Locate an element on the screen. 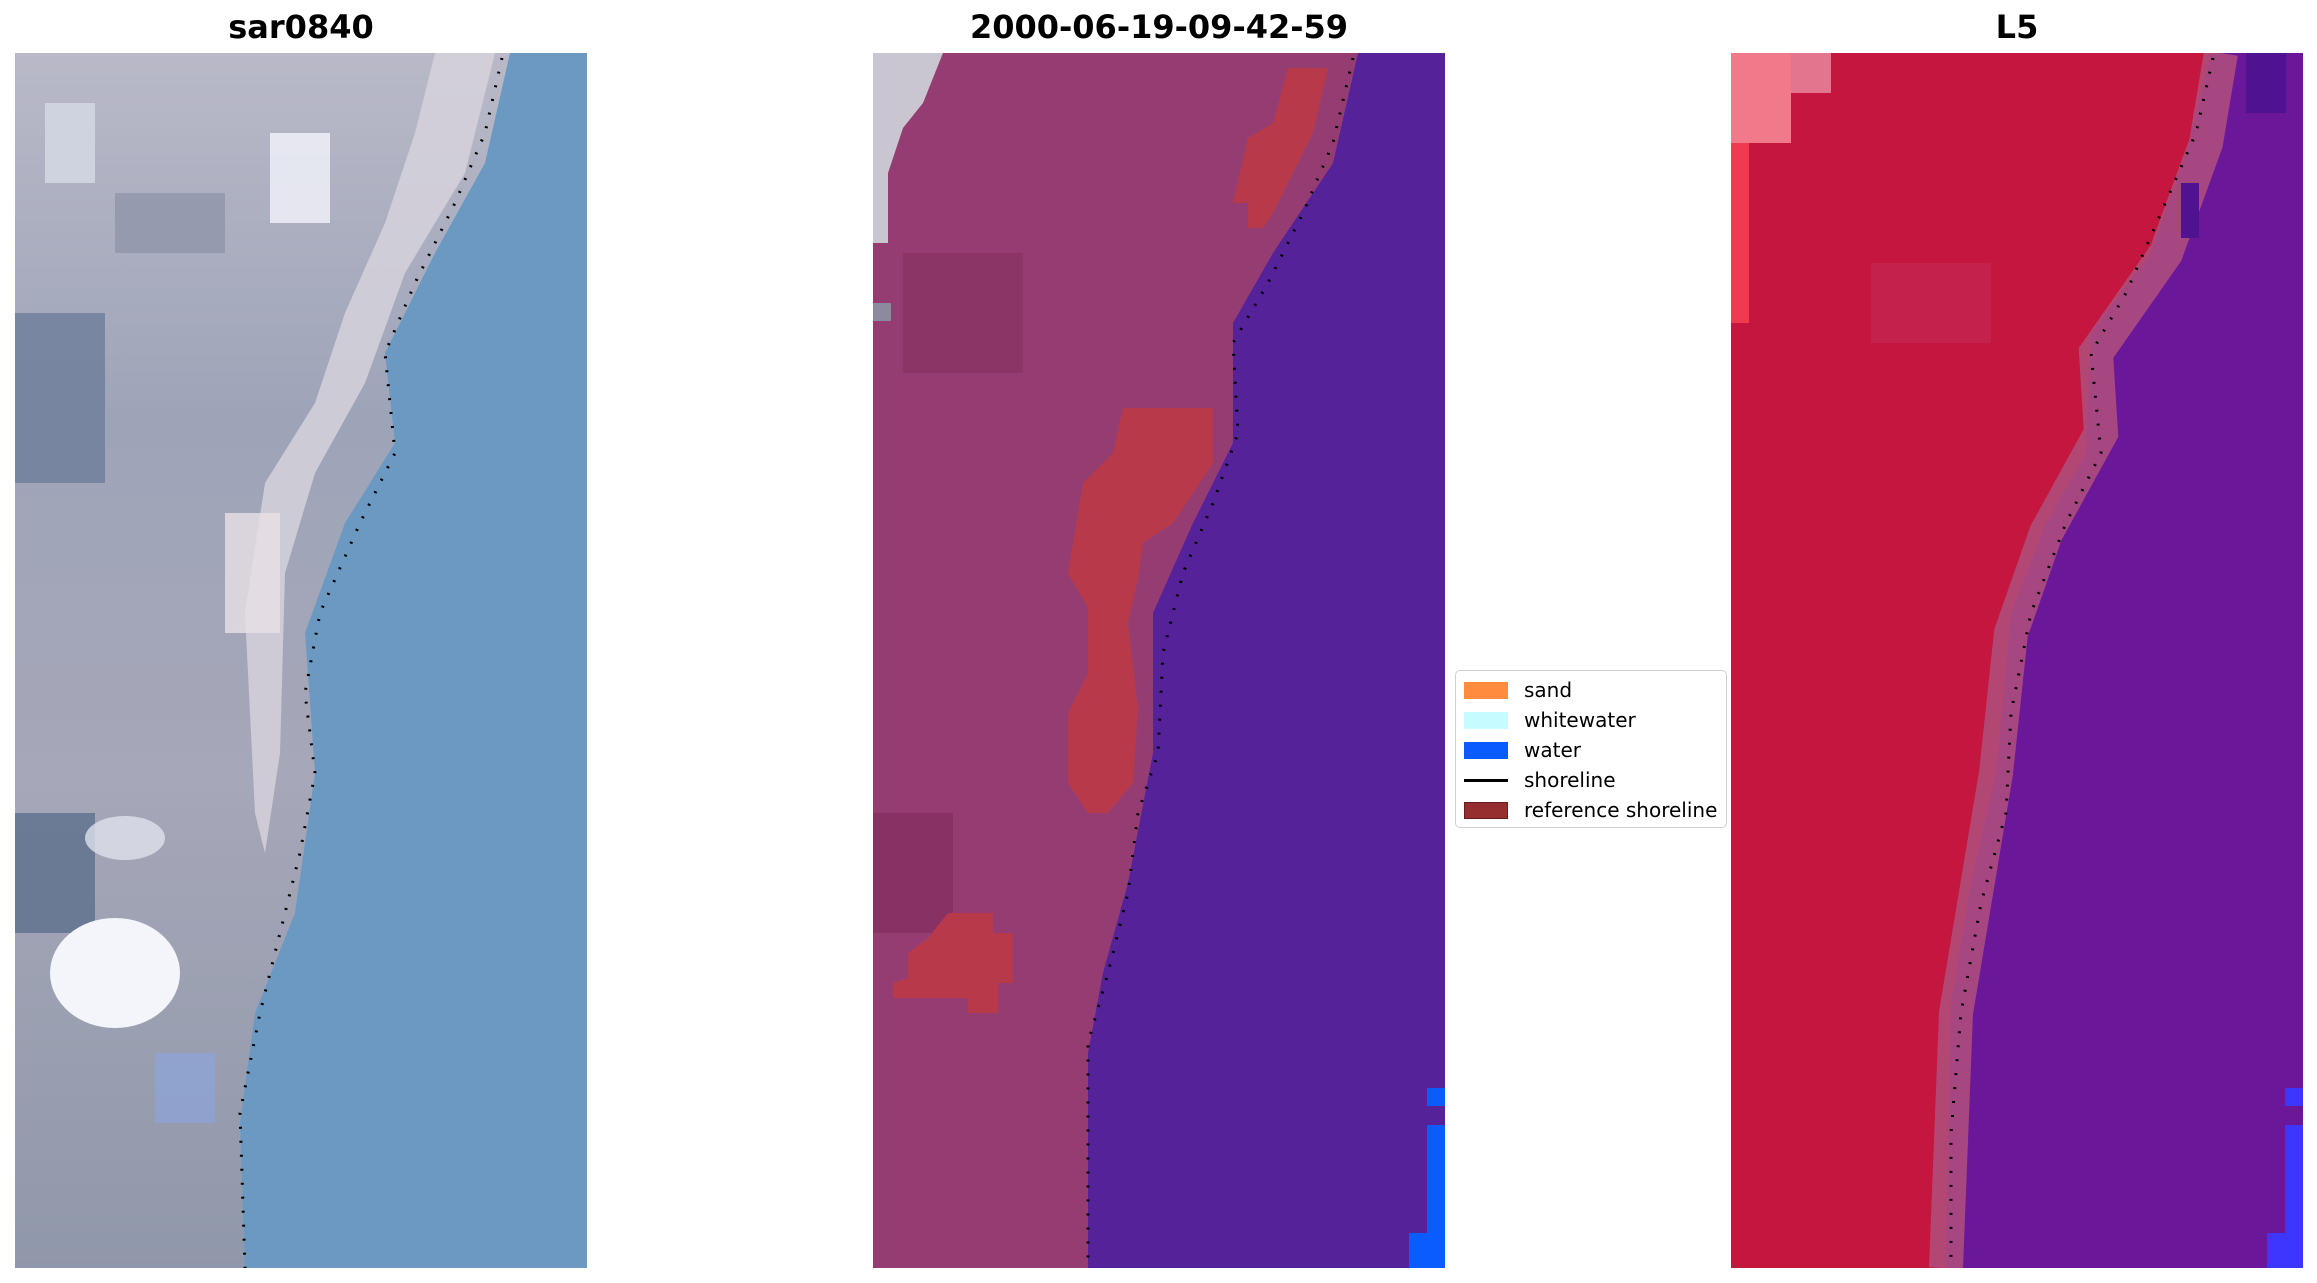 This screenshot has width=2317, height=1283. reference-shoreline-swatch is located at coordinates (1486, 810).